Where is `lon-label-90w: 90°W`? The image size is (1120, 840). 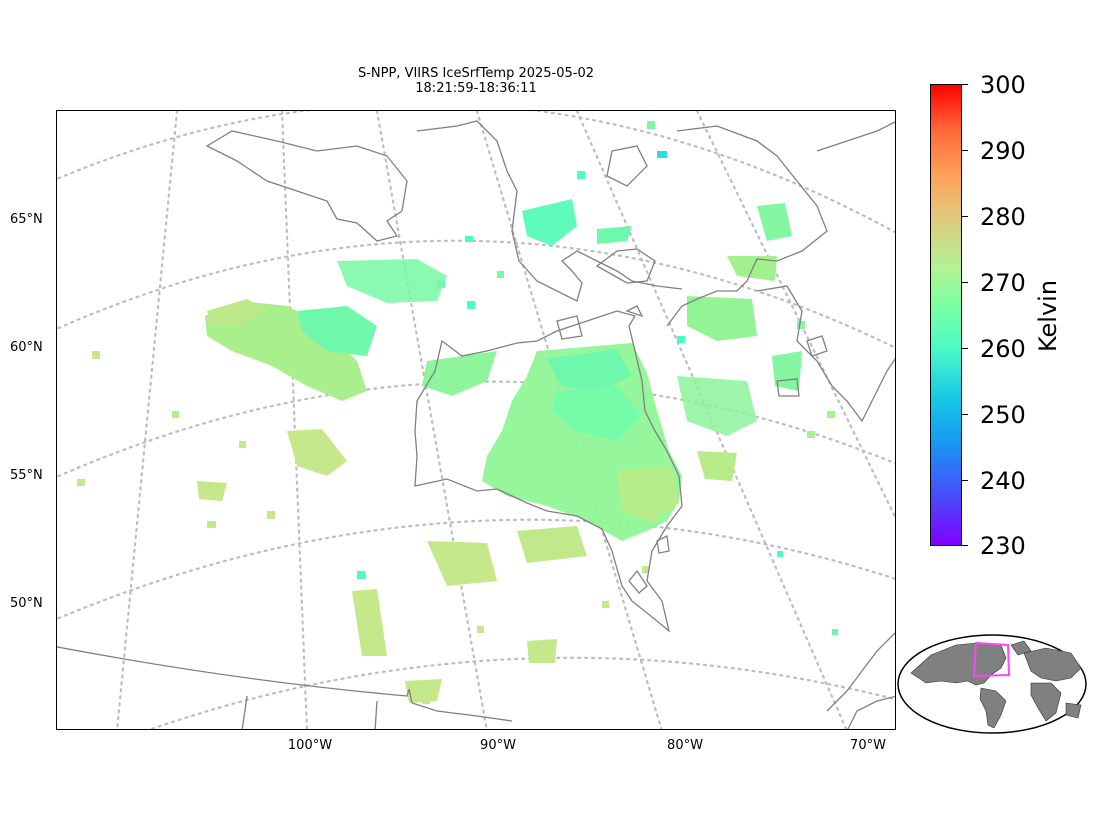
lon-label-90w: 90°W is located at coordinates (498, 745).